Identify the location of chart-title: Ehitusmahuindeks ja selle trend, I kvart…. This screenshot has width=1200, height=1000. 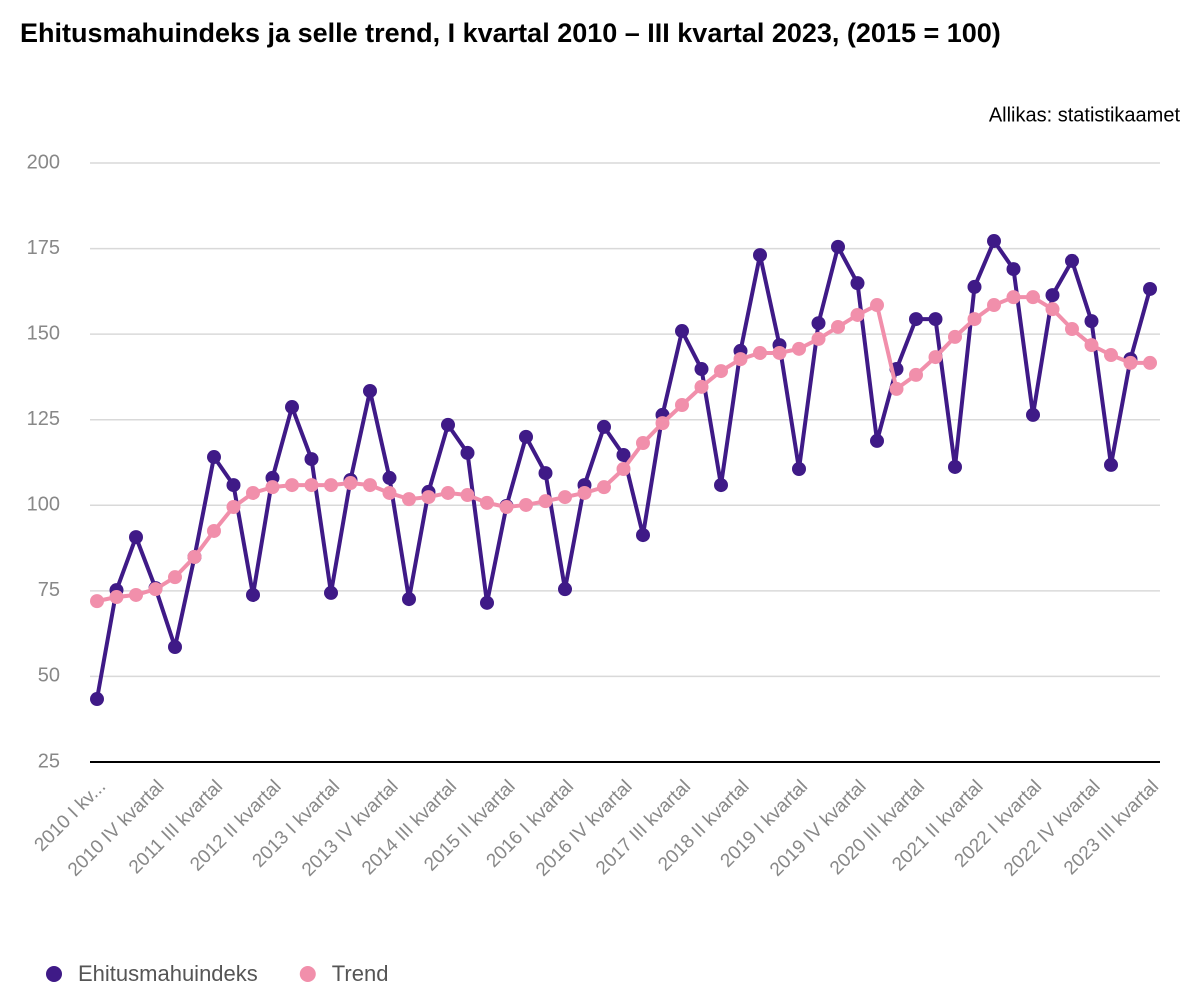
(510, 33).